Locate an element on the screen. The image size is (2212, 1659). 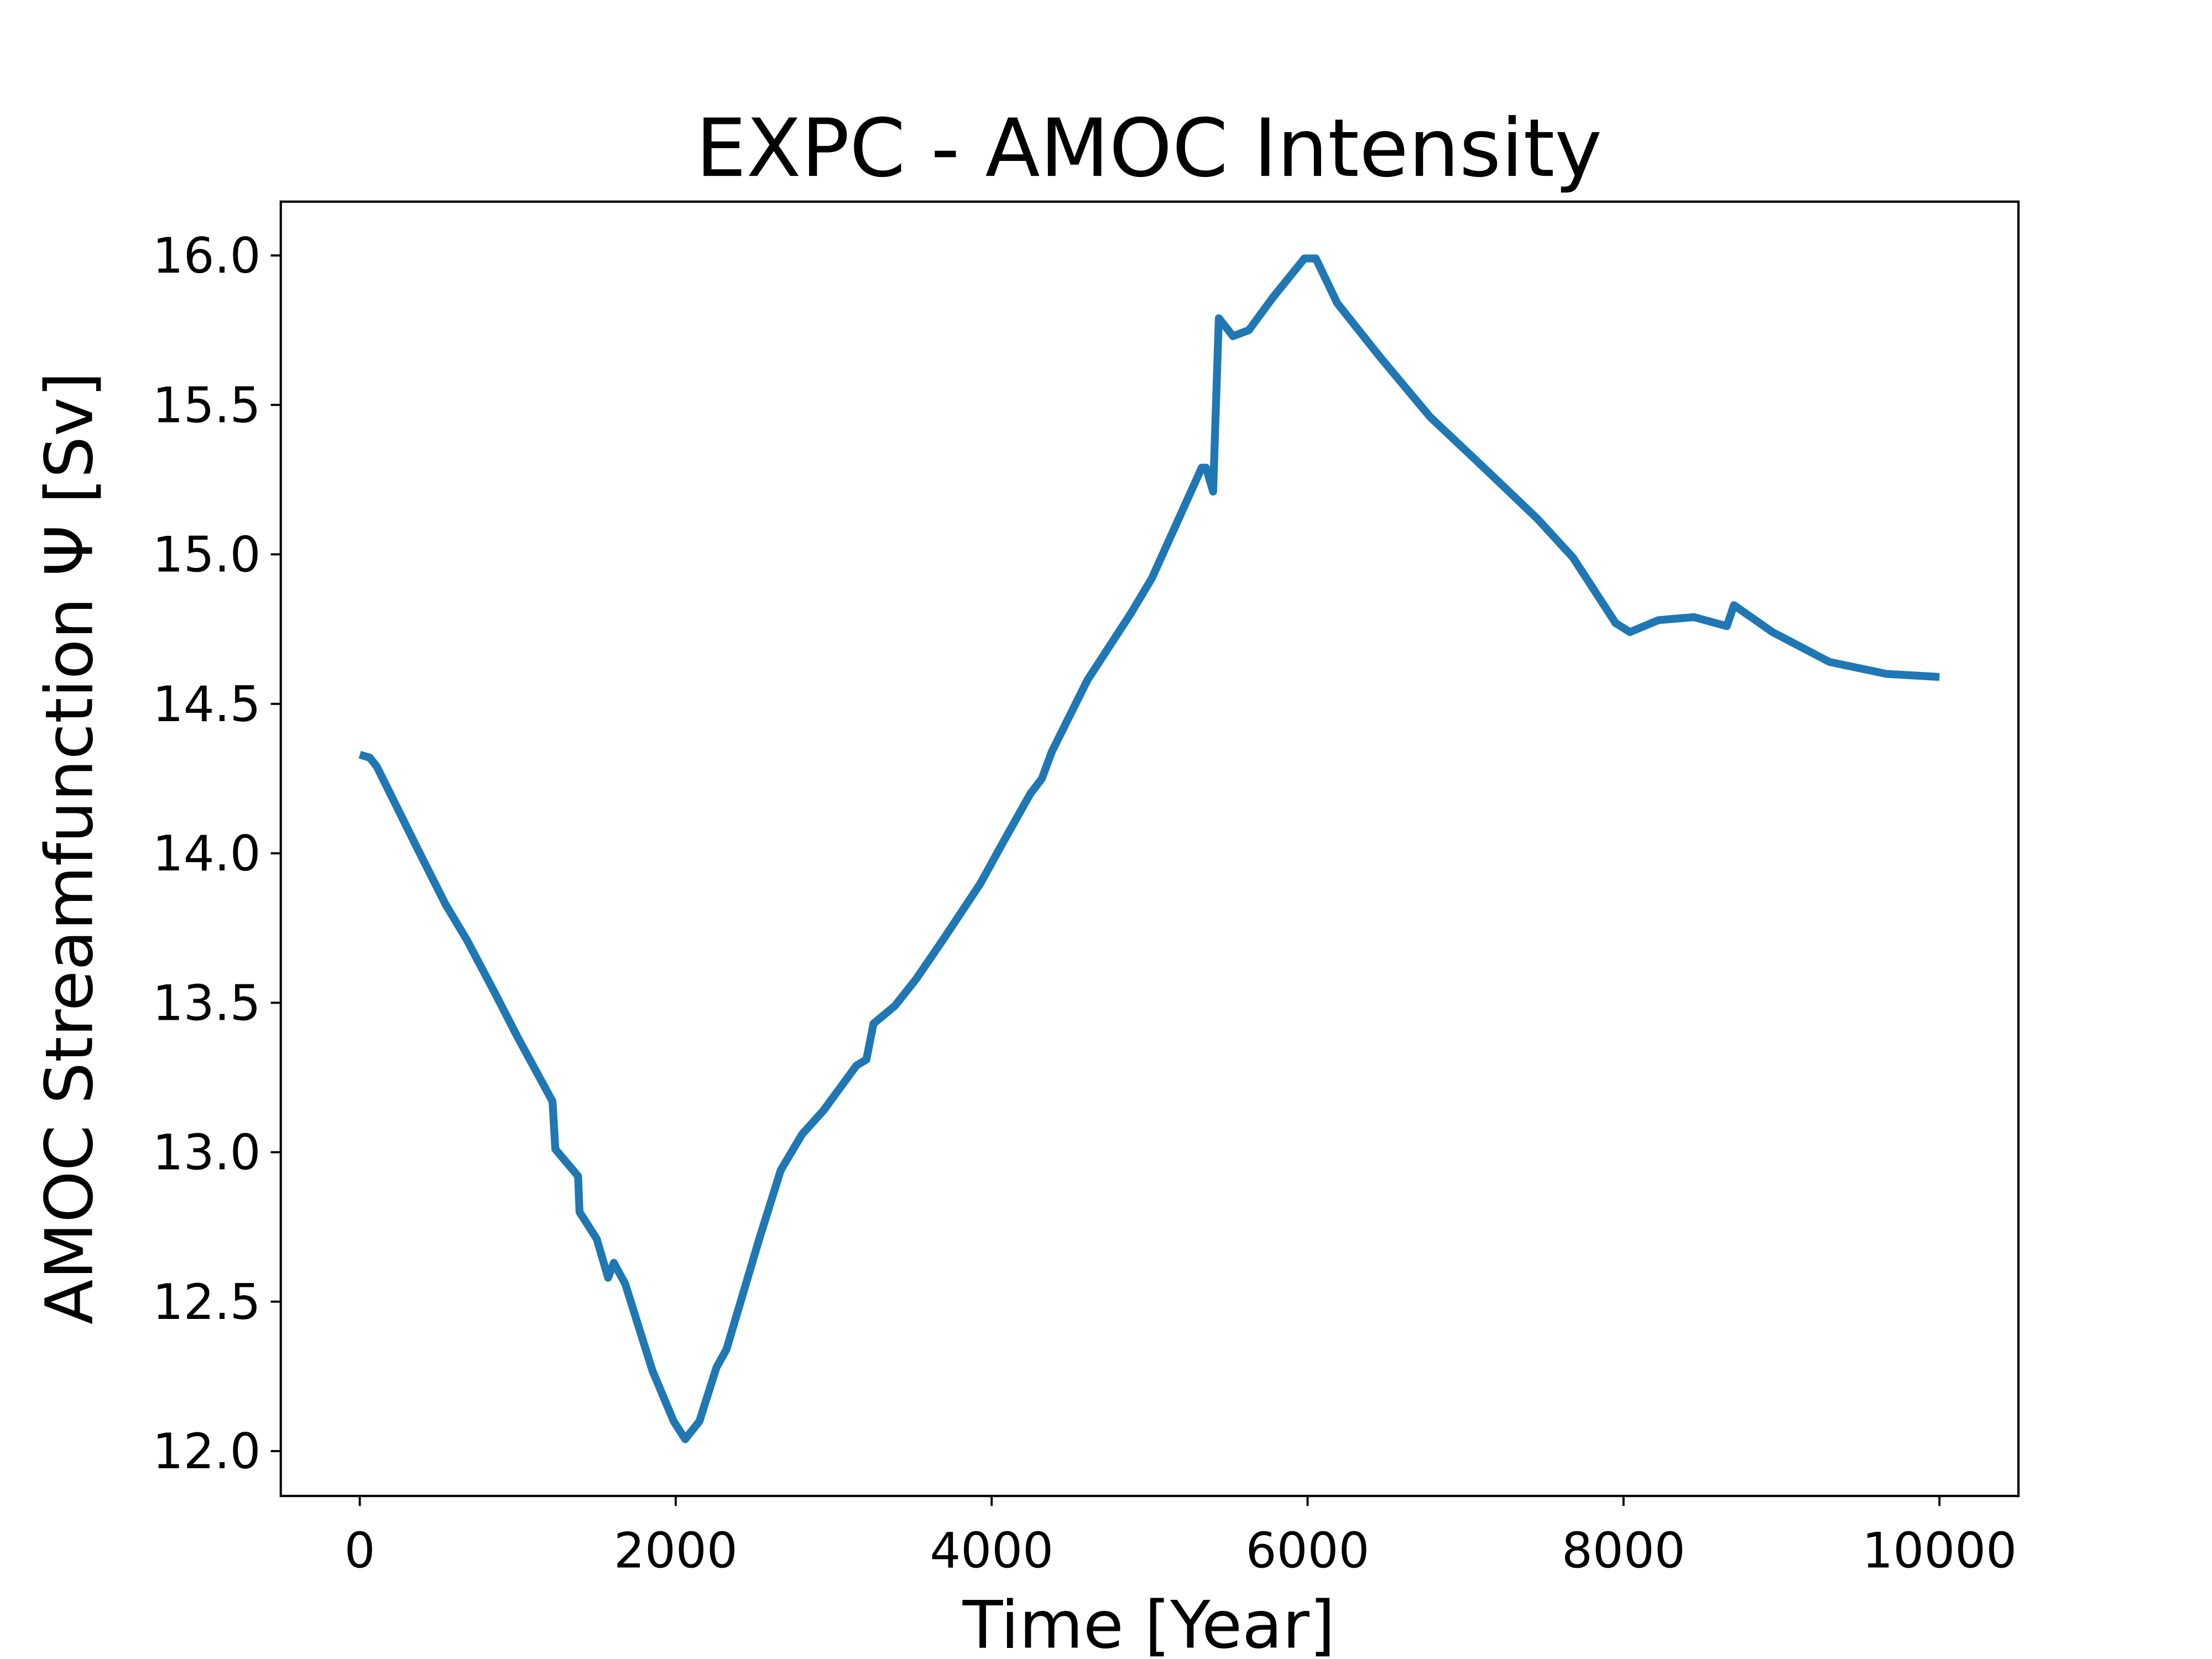
x-tick-label: 6000 is located at coordinates (1308, 1550).